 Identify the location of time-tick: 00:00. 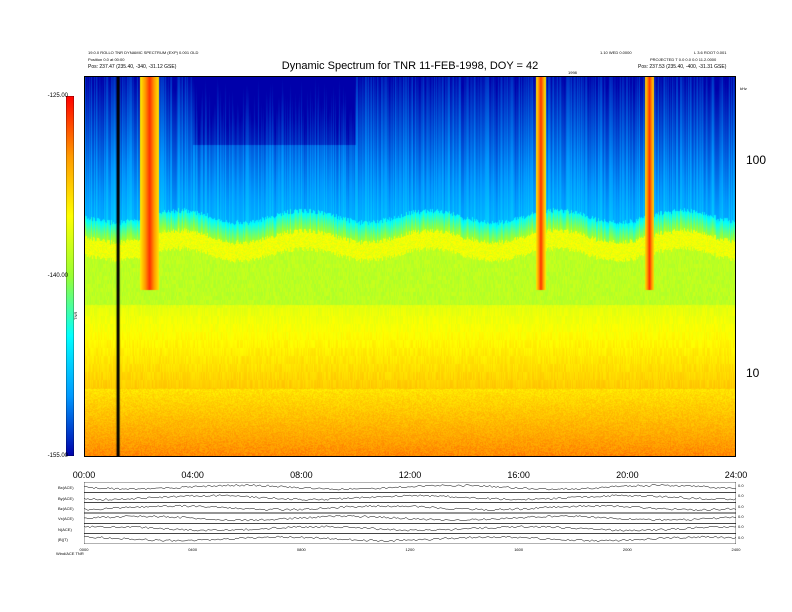
(84, 475).